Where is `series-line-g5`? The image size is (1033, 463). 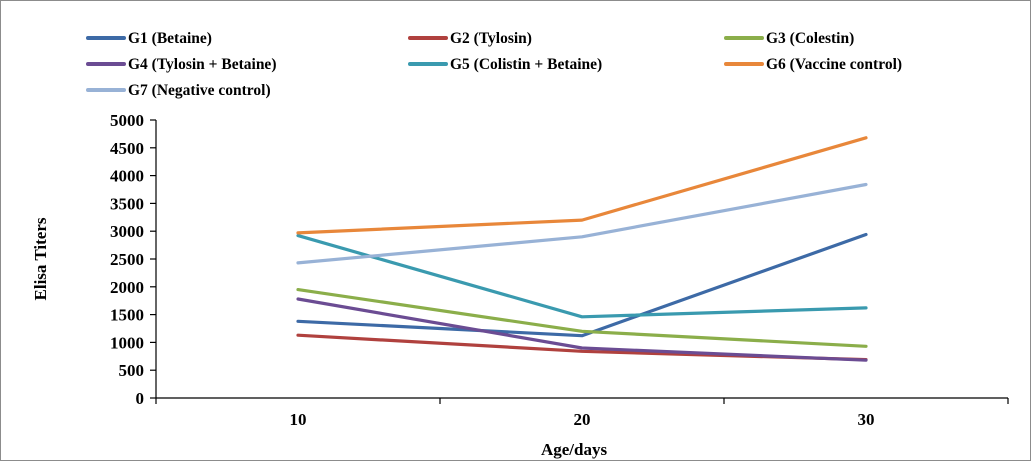 series-line-g5 is located at coordinates (582, 276).